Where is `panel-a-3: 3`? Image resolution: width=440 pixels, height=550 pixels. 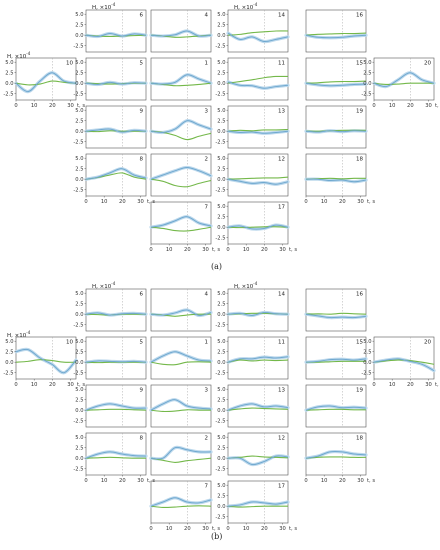
panel-a-3: 3 is located at coordinates (181, 127).